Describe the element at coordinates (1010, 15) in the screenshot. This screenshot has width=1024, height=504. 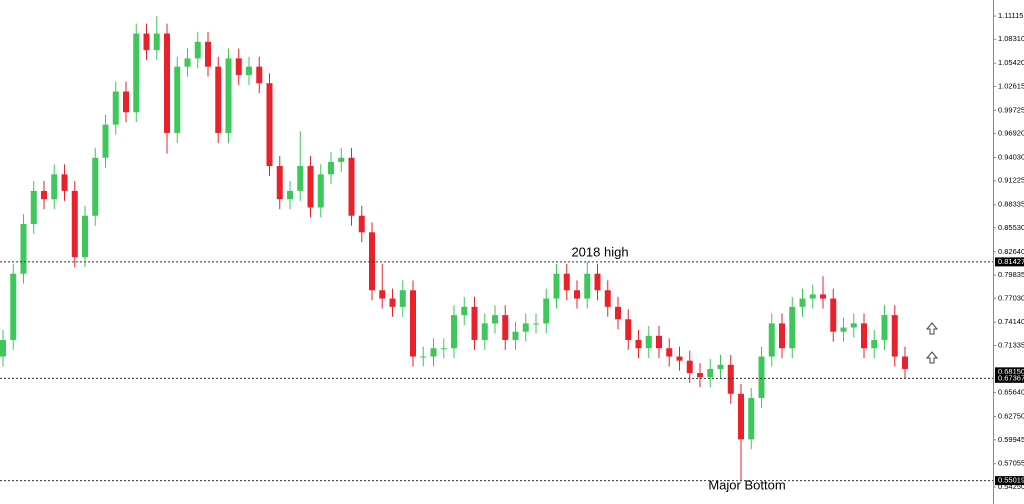
I see `y-tick-label: 1.11115` at that location.